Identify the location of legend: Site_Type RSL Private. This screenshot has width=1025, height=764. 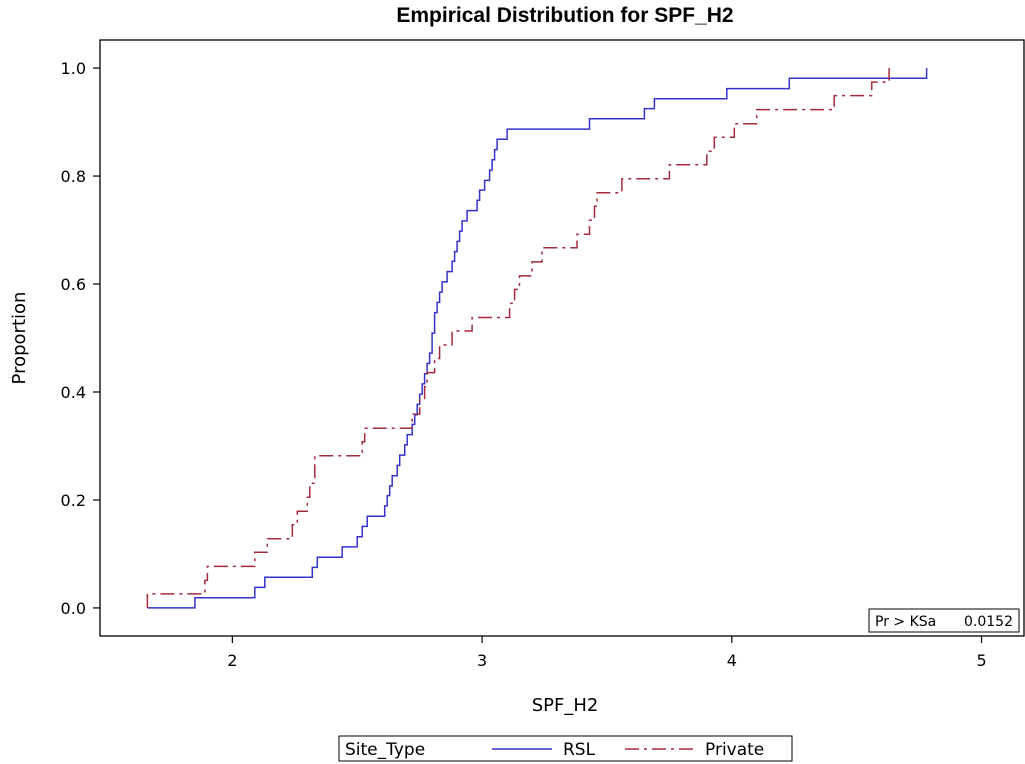
(565, 748).